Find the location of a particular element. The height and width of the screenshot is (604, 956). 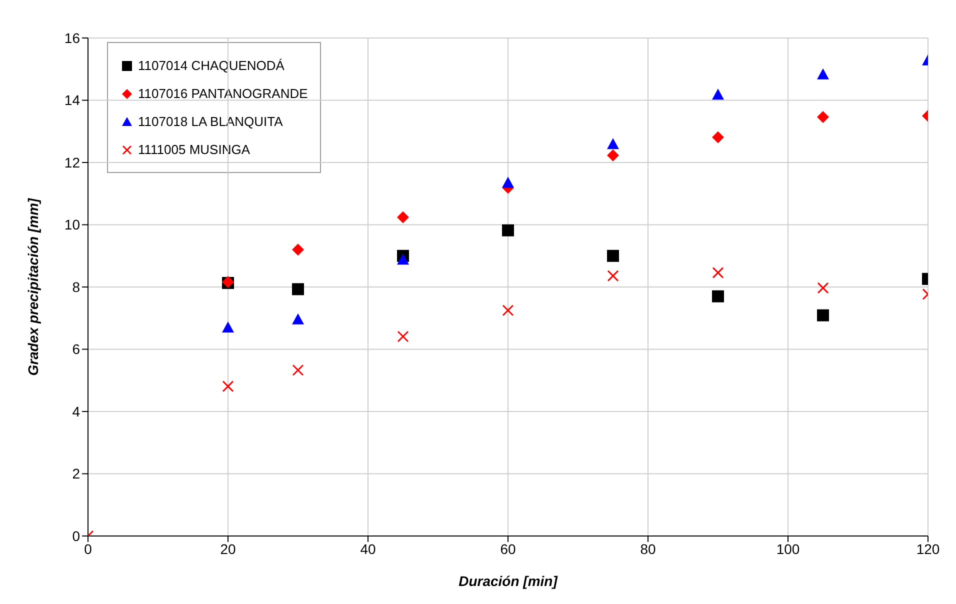

y-tick-label: 10 is located at coordinates (72, 224).